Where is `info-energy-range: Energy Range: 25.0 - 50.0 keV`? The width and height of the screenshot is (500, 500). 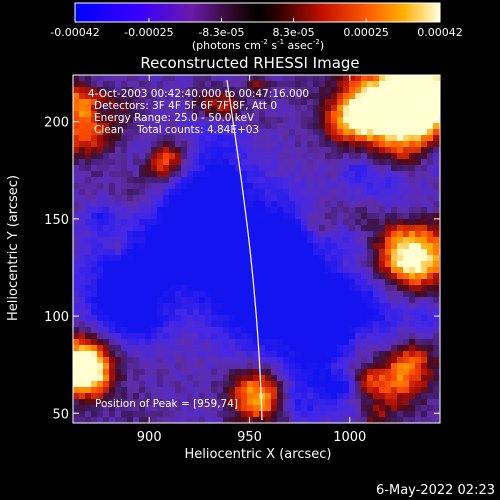 info-energy-range: Energy Range: 25.0 - 50.0 keV is located at coordinates (174, 118).